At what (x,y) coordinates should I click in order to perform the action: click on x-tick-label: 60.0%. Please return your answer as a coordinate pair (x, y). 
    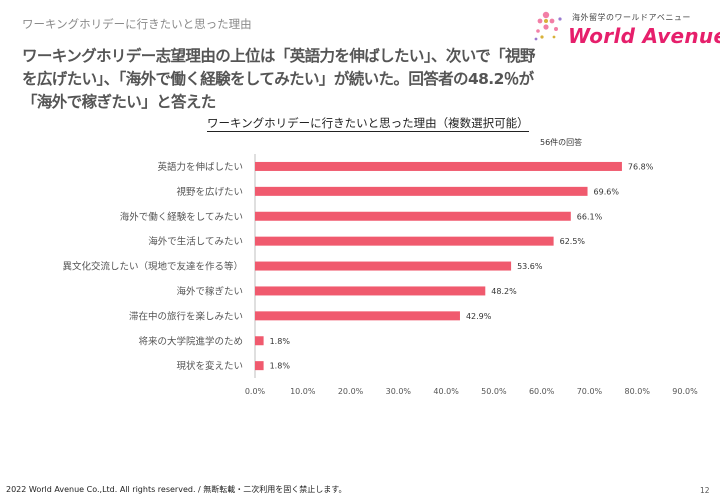
    Looking at the image, I should click on (542, 391).